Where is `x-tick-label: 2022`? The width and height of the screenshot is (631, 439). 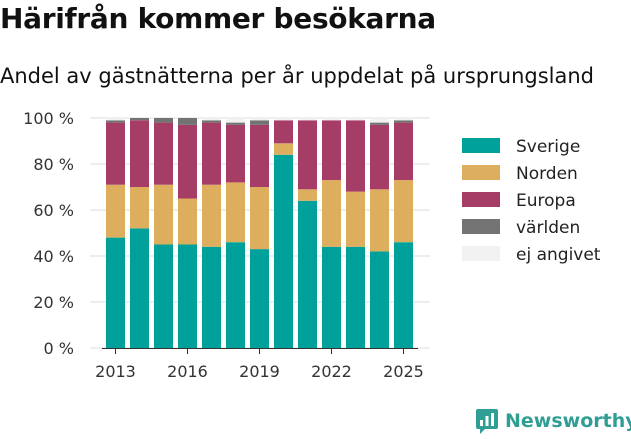
x-tick-label: 2022 is located at coordinates (331, 371).